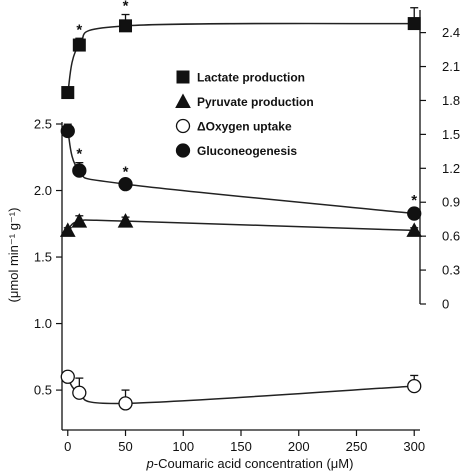 Image resolution: width=474 pixels, height=474 pixels. Describe the element at coordinates (299, 446) in the screenshot. I see `x-tick-label: 200` at that location.